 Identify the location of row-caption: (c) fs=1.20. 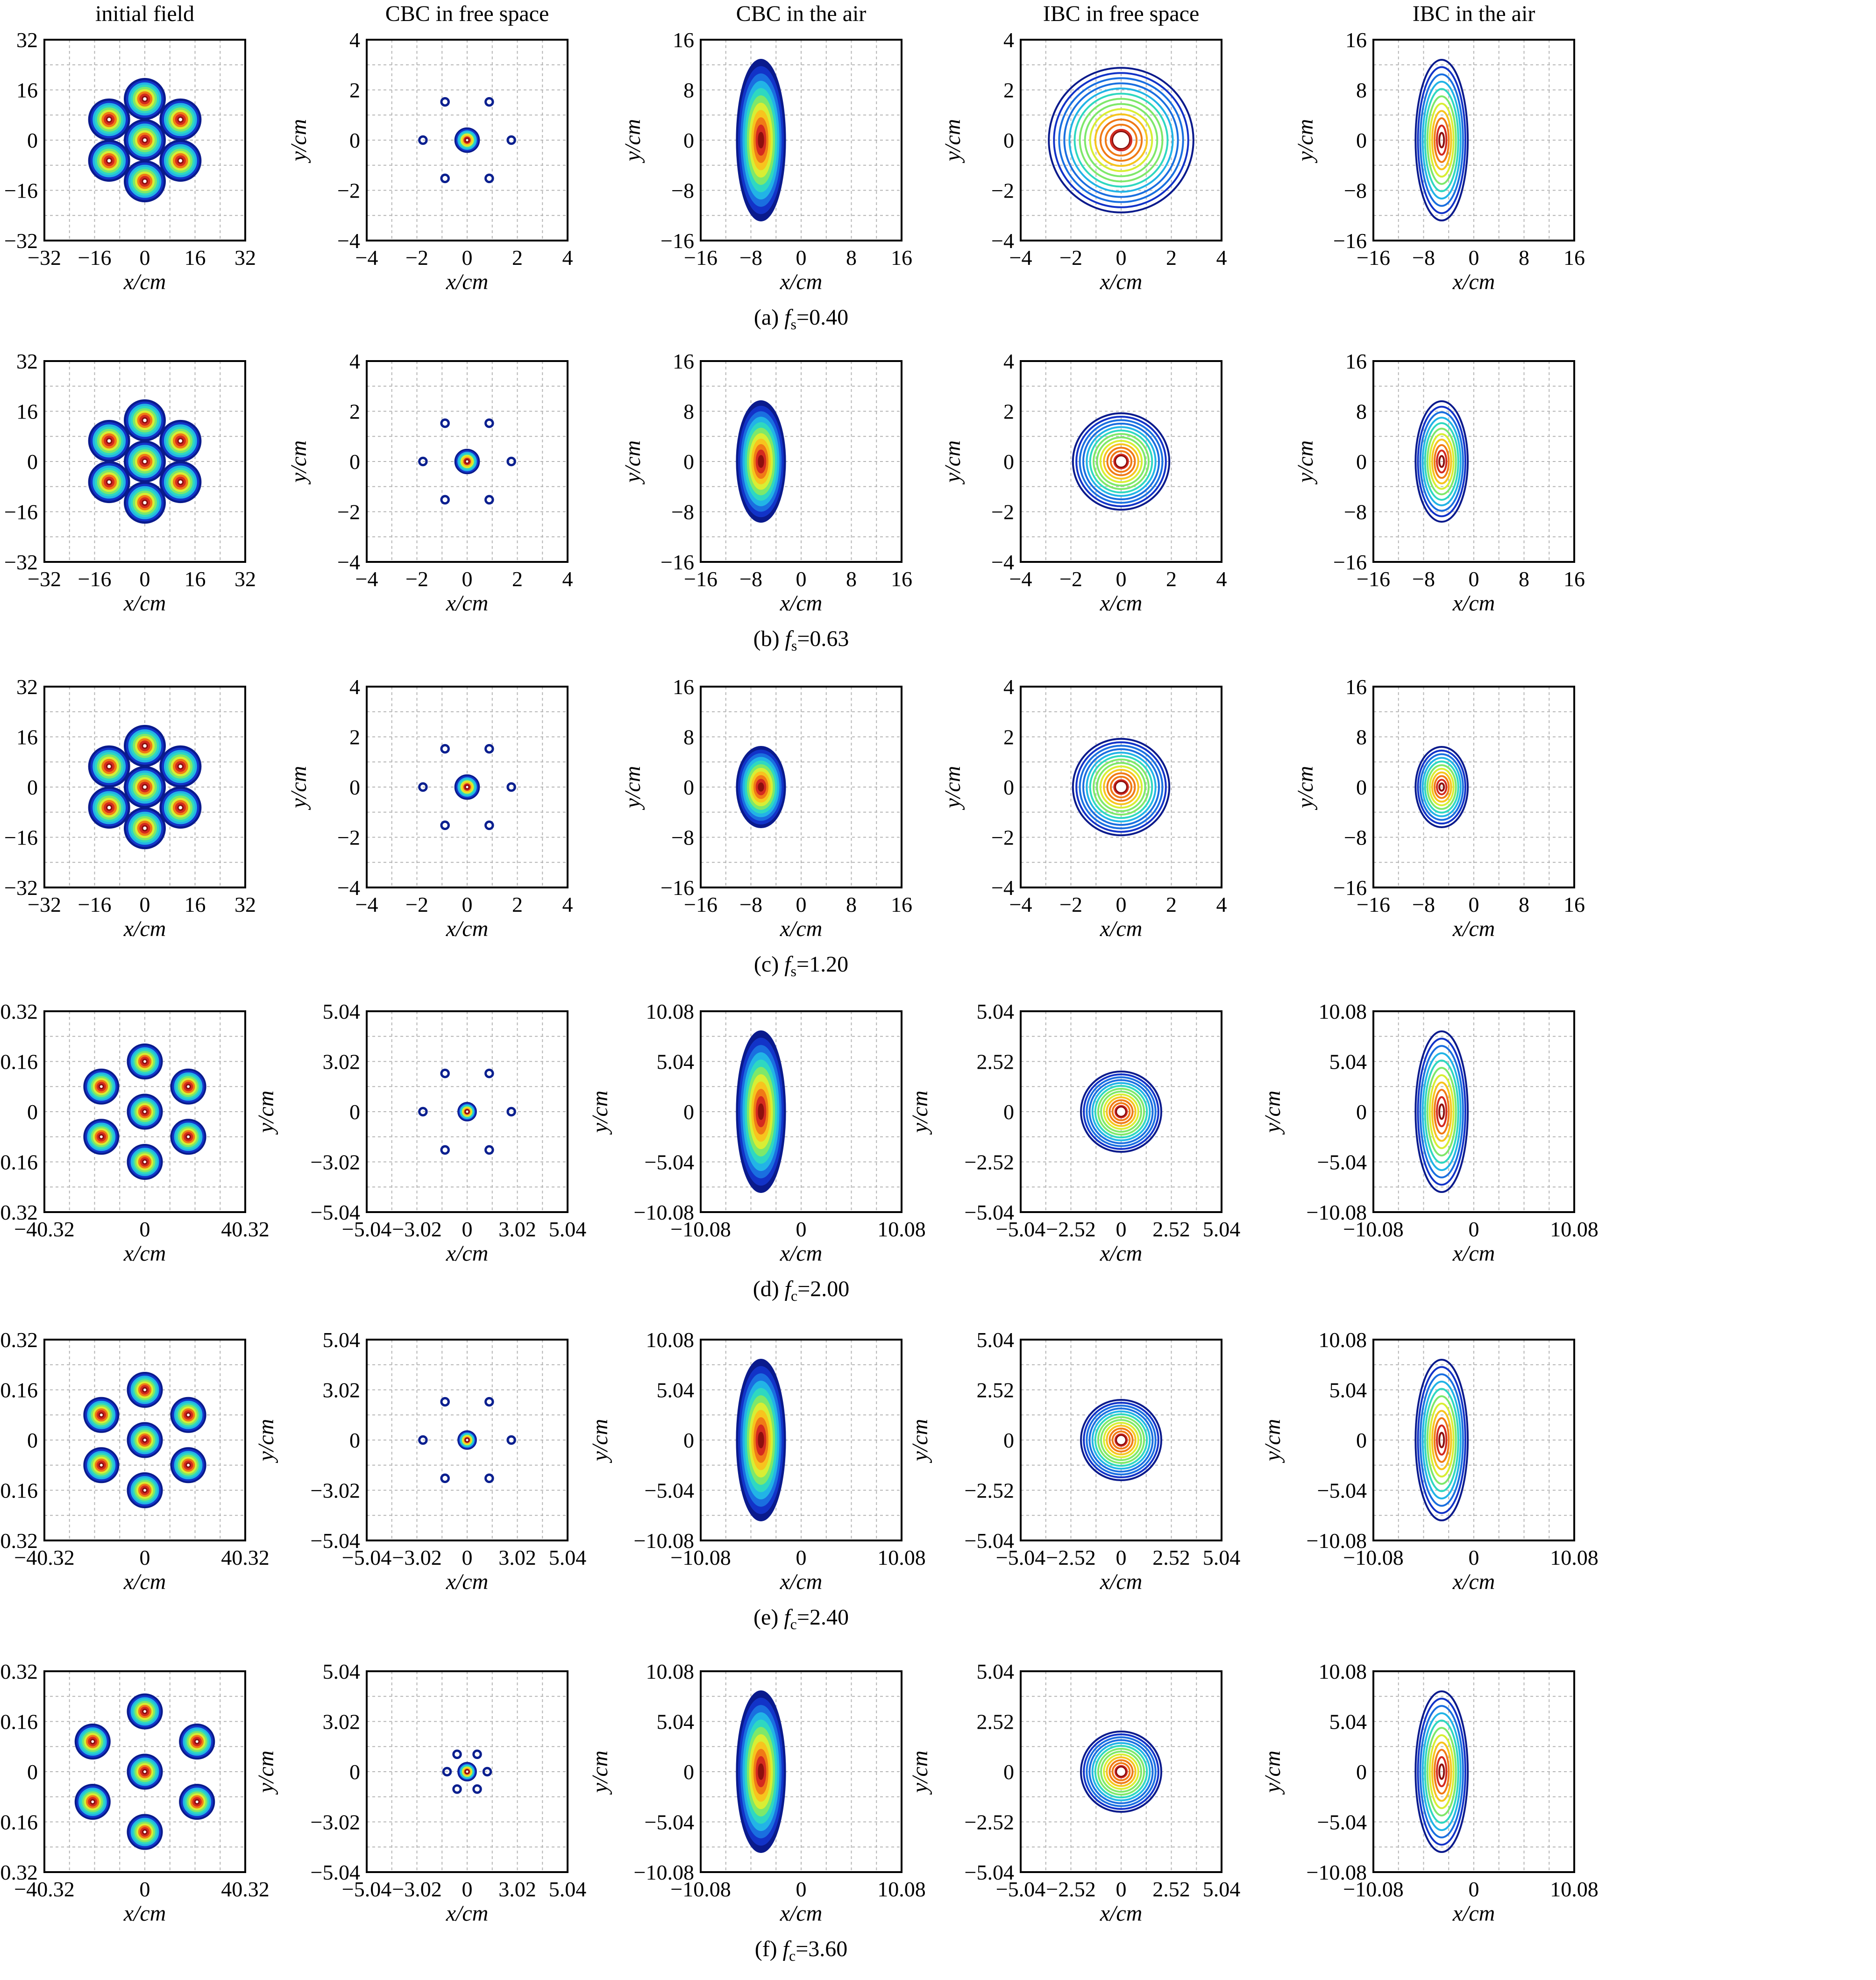
(801, 966).